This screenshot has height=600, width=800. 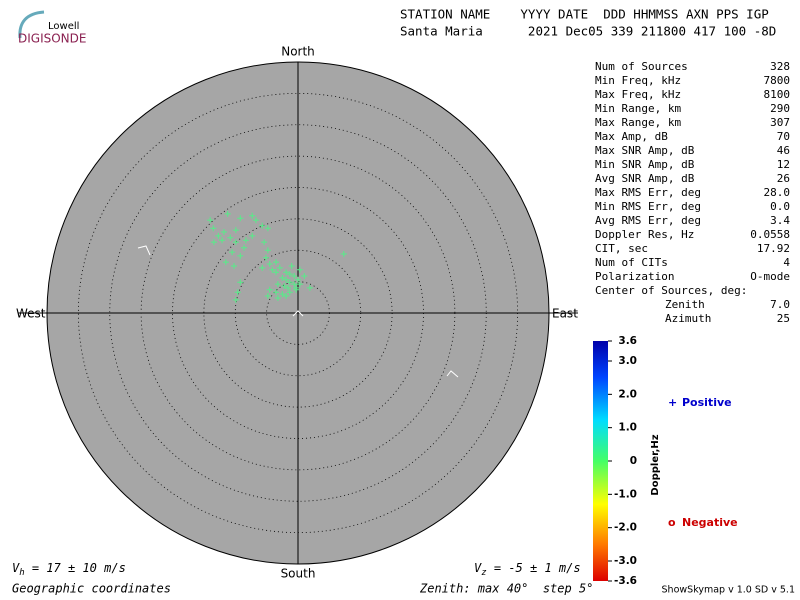 I want to click on marker, so click(x=298, y=313).